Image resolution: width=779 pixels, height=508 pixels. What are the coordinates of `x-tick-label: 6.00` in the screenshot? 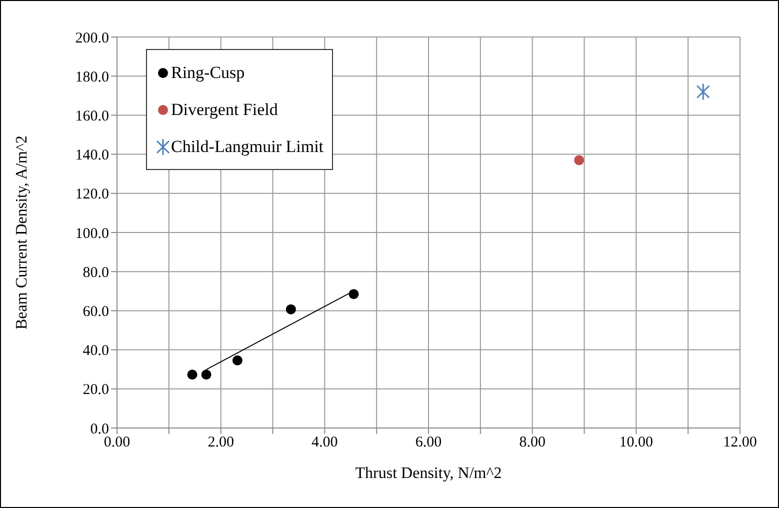 It's located at (428, 442).